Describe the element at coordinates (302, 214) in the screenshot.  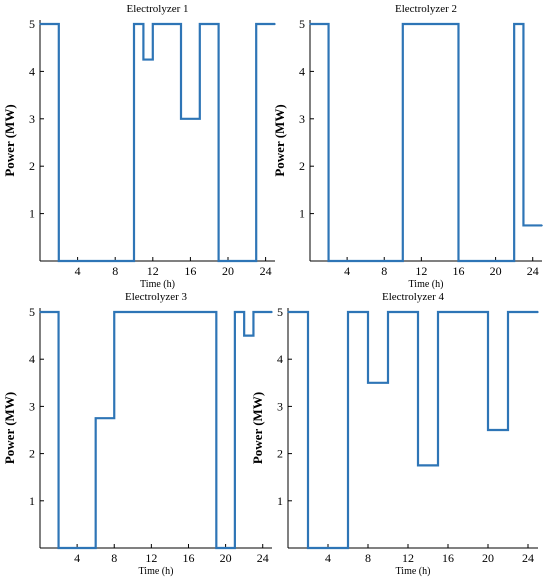
I see `electrolyzer-2-ytick-label: 1` at that location.